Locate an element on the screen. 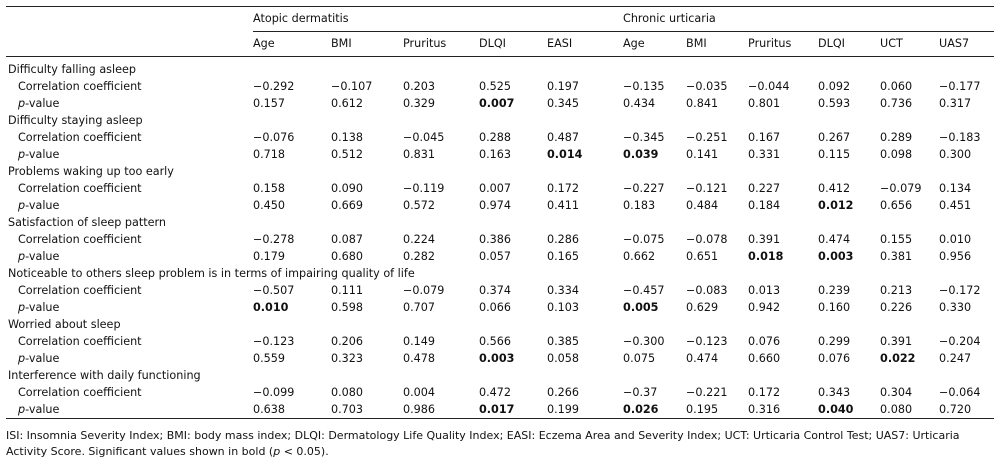 The image size is (1000, 468). coefficient-cell: 0.076 is located at coordinates (764, 341).